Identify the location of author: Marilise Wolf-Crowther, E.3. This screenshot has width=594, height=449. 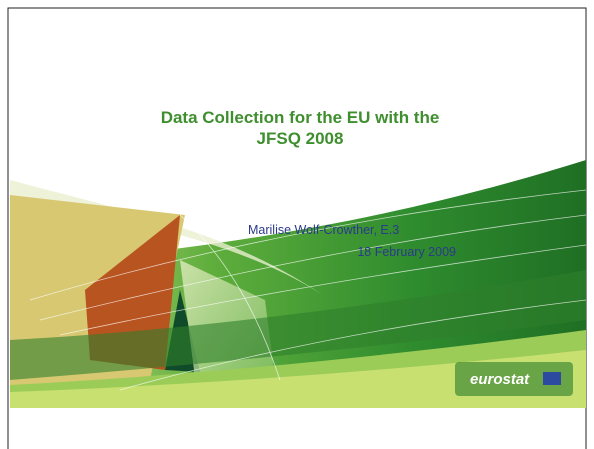
(323, 230).